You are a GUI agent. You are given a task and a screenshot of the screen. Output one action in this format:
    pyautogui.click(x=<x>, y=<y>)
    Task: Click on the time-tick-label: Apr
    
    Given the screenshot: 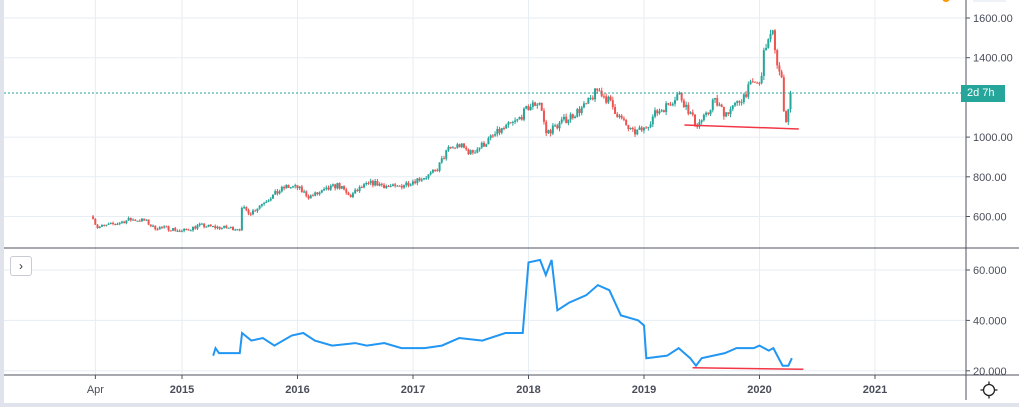 What is the action you would take?
    pyautogui.click(x=95, y=390)
    